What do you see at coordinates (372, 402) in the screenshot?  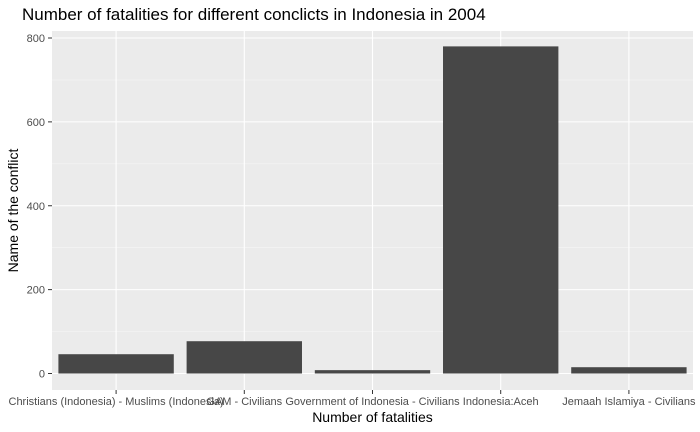 I see `x-tick-label: Government of Indonesia - Civilians` at bounding box center [372, 402].